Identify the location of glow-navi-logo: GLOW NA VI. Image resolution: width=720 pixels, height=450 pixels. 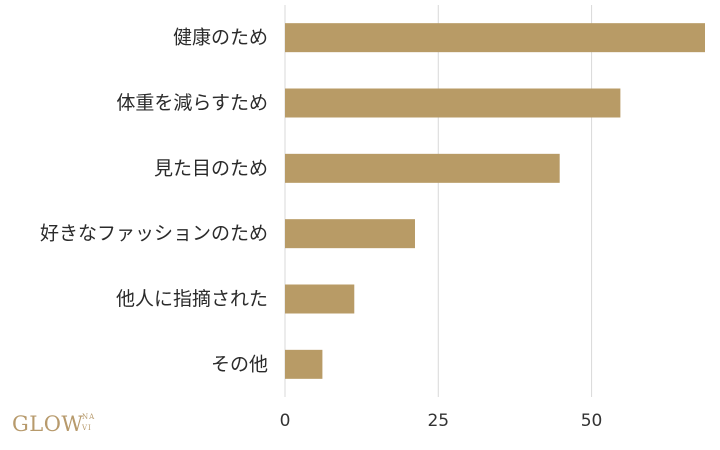
(53, 424).